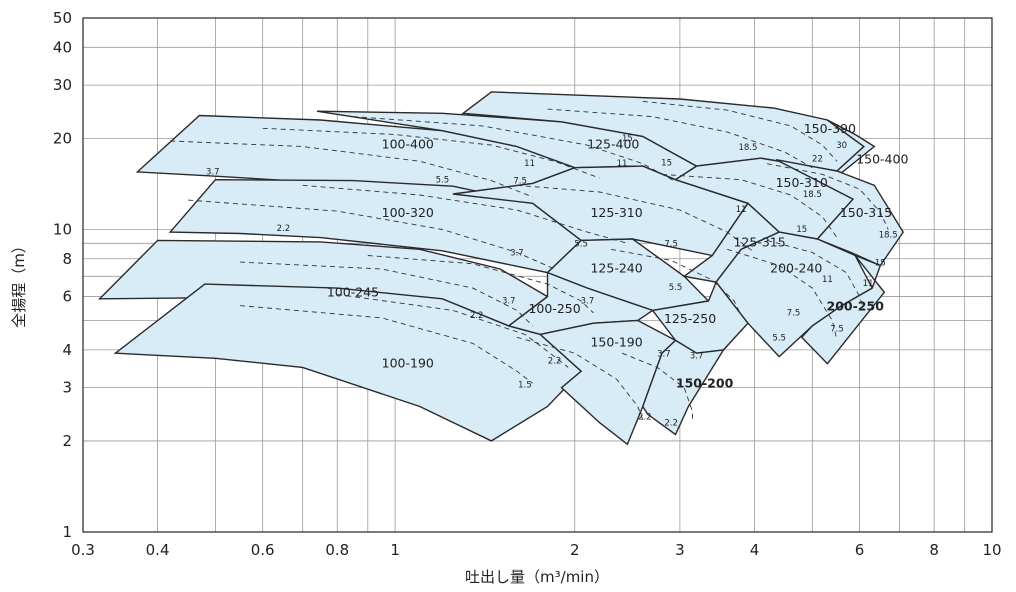 This screenshot has height=592, width=1016. I want to click on model-label-100-250: 100-250, so click(554, 308).